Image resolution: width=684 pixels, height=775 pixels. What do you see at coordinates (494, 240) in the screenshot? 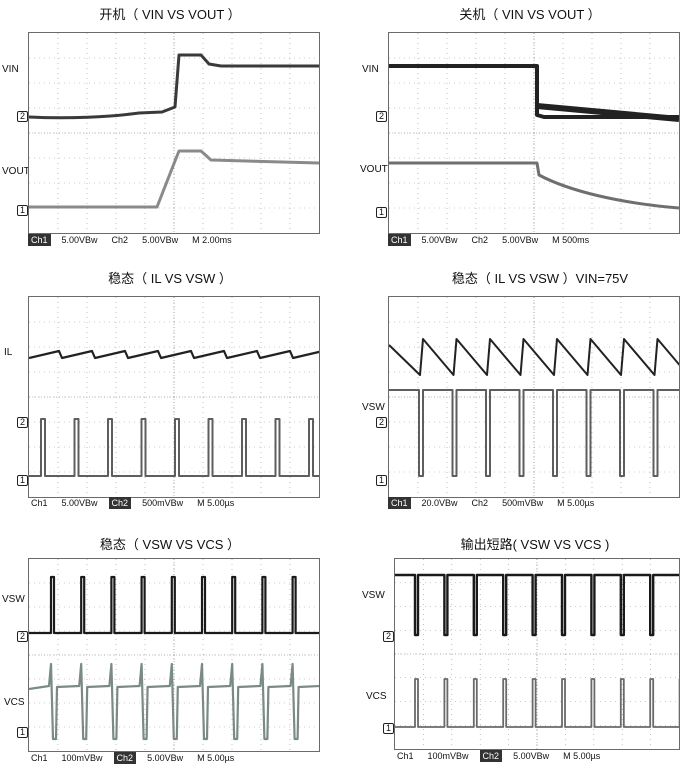
I see `scope-status-bar: Ch1 5.00VBw Ch2 5.00VBw M 500ms` at bounding box center [494, 240].